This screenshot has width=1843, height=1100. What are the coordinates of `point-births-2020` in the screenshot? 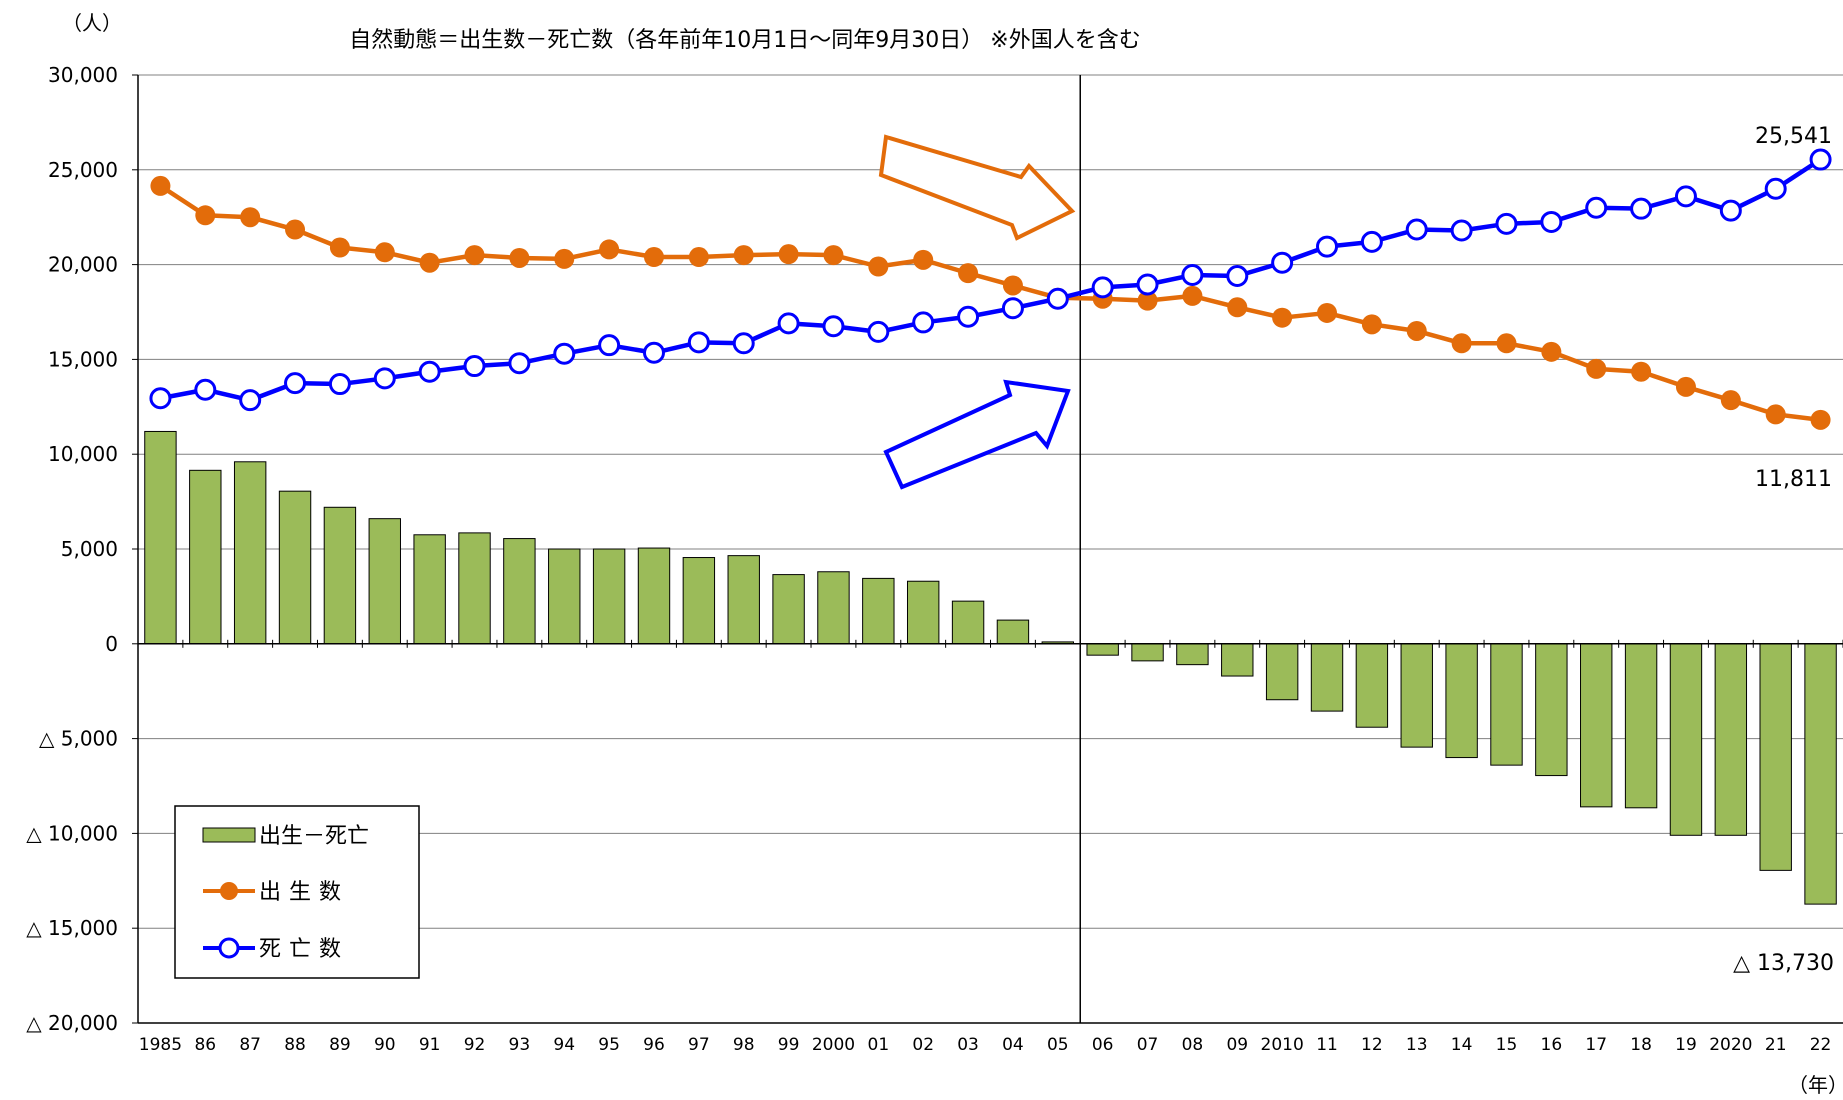 It's located at (1730, 400).